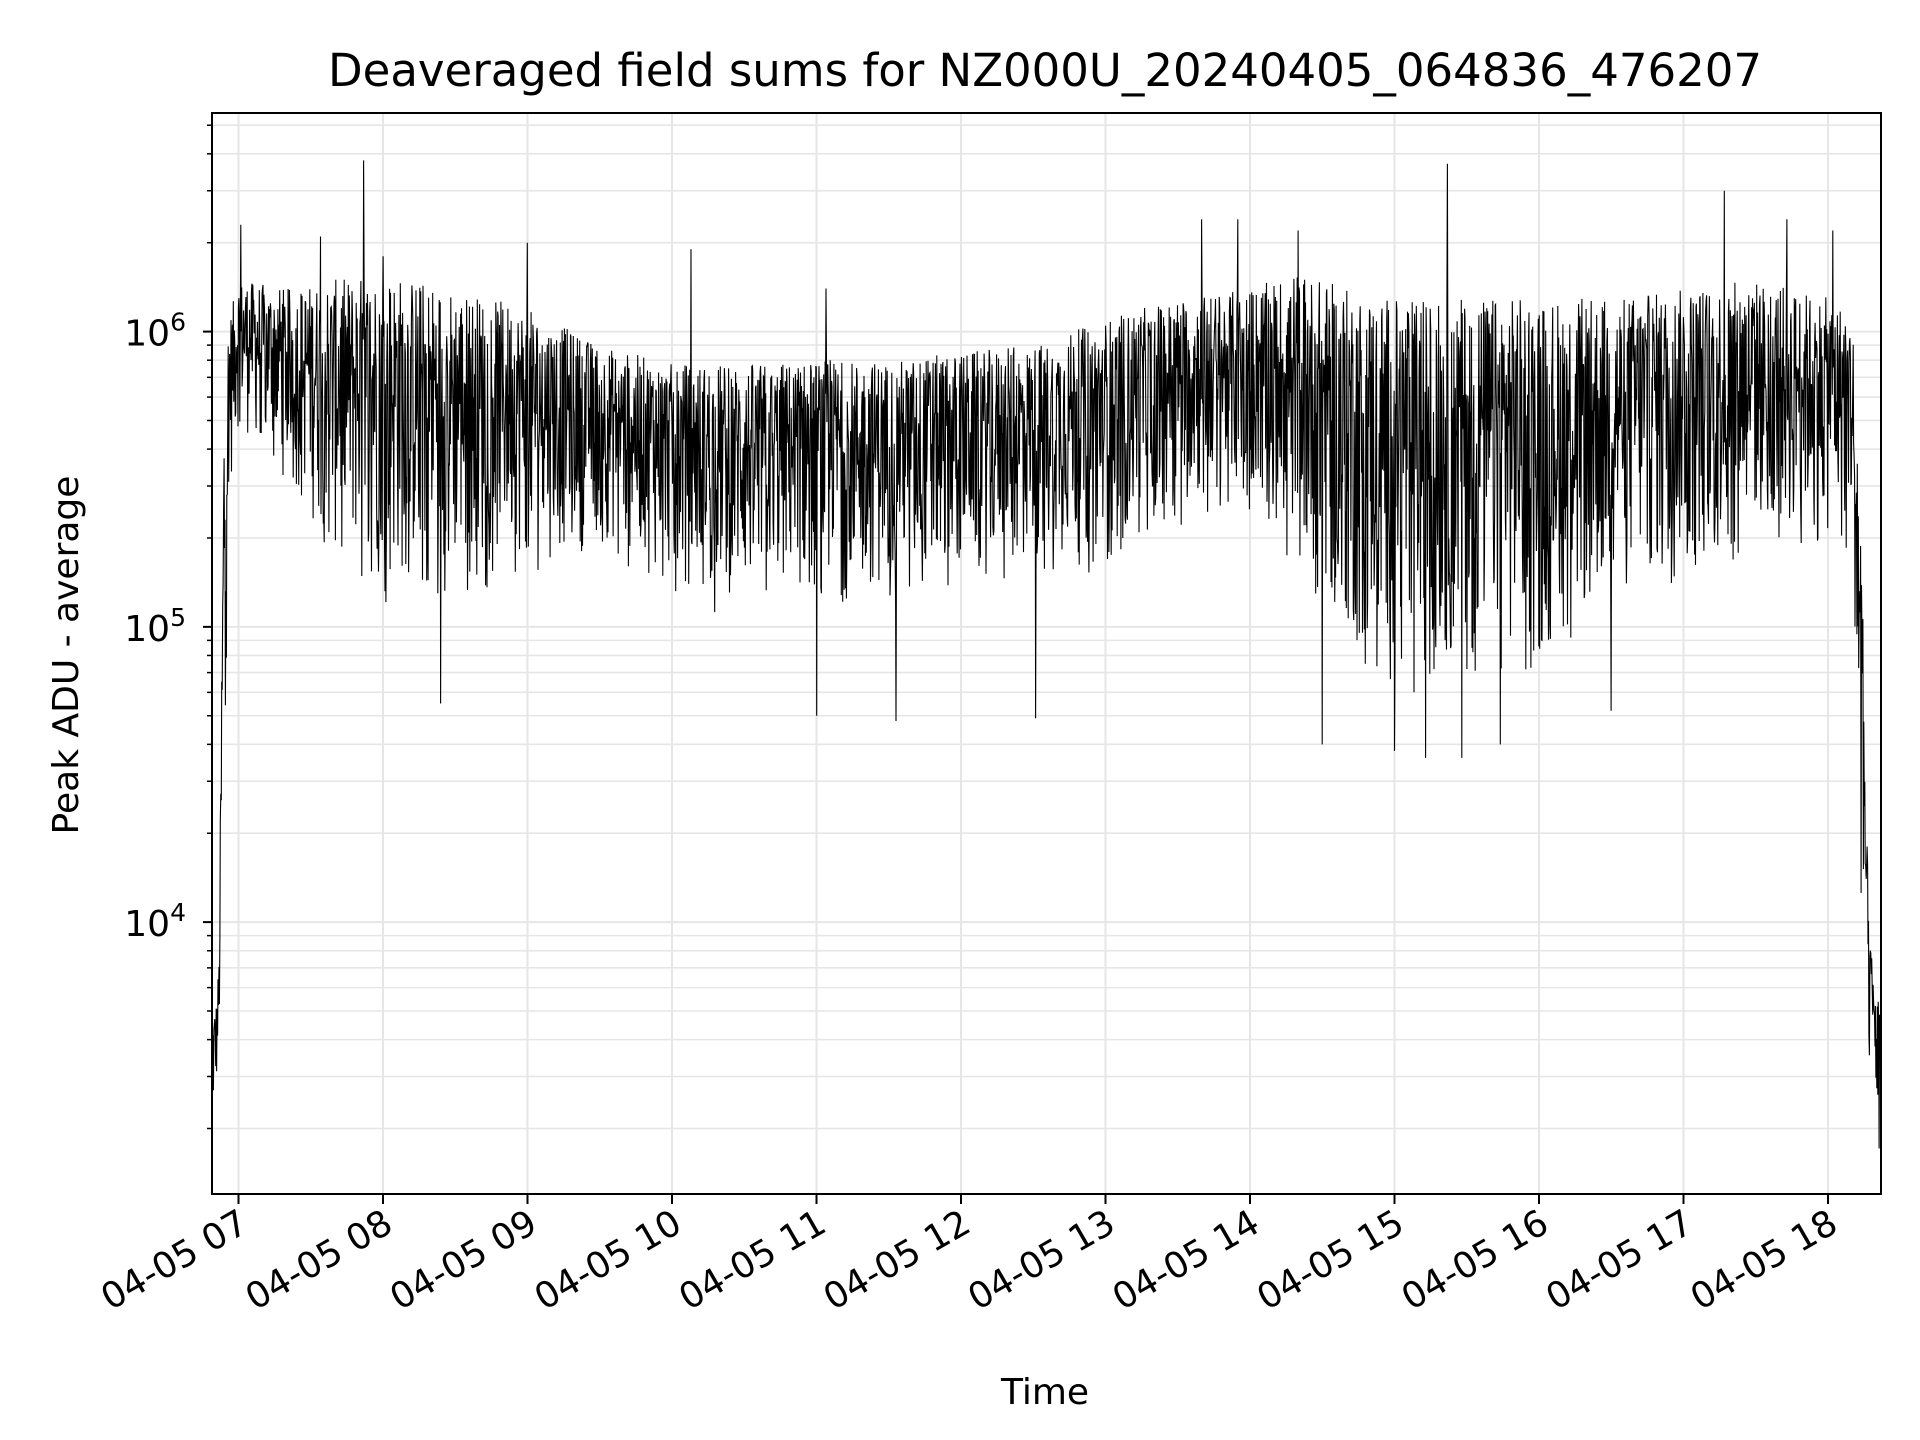  What do you see at coordinates (178, 322) in the screenshot?
I see `y-tick-label-exponent: 6` at bounding box center [178, 322].